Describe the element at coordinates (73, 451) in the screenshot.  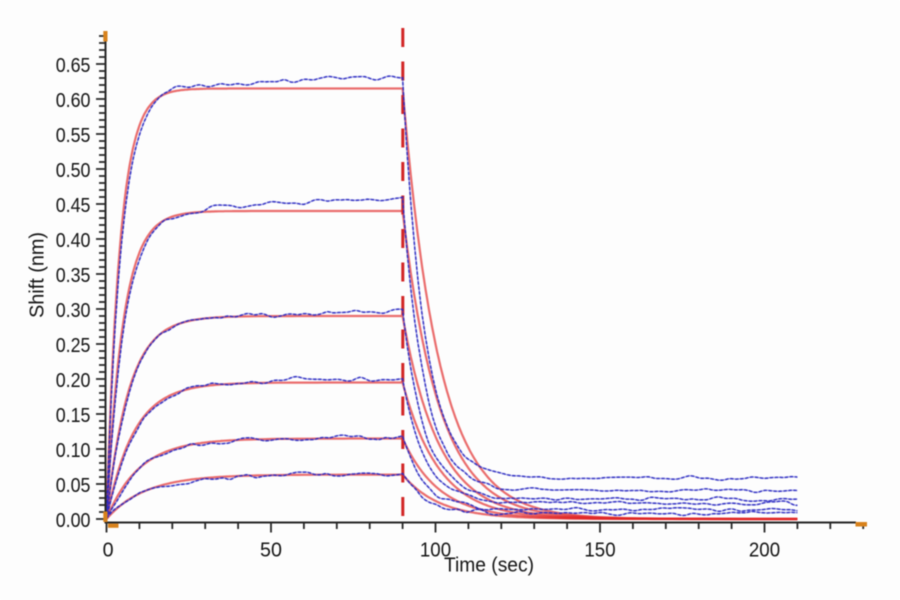
I see `svg-text: 0.10` at that location.